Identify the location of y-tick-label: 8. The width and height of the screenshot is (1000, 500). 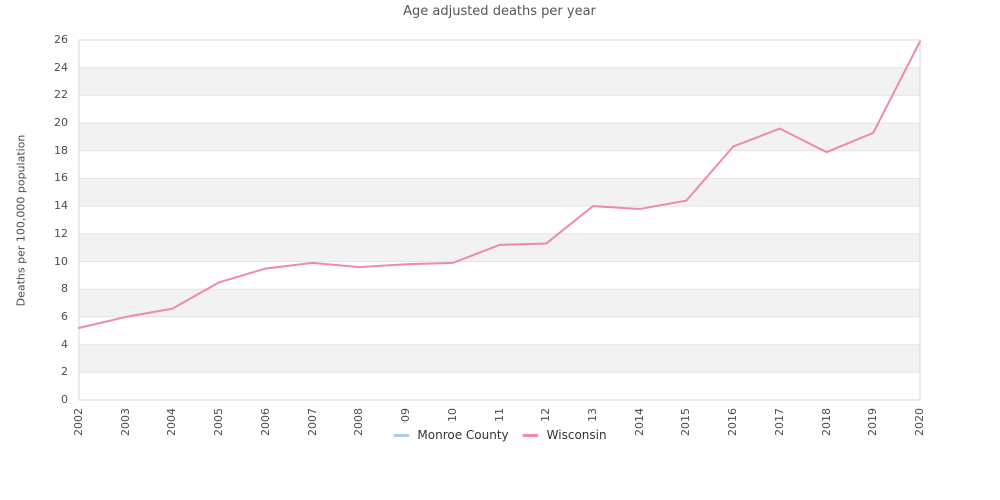
(64, 289).